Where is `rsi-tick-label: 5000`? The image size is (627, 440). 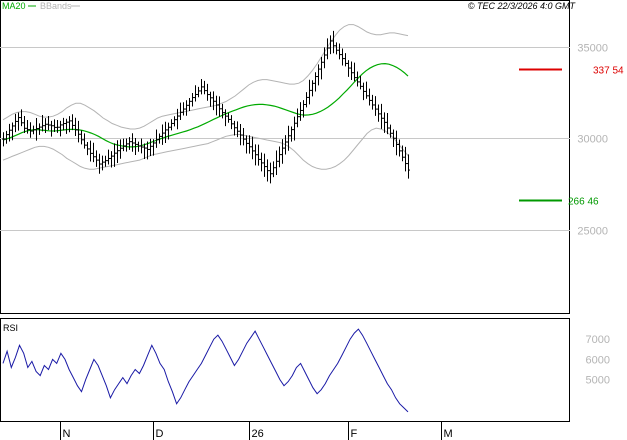 rsi-tick-label: 5000 is located at coordinates (598, 381).